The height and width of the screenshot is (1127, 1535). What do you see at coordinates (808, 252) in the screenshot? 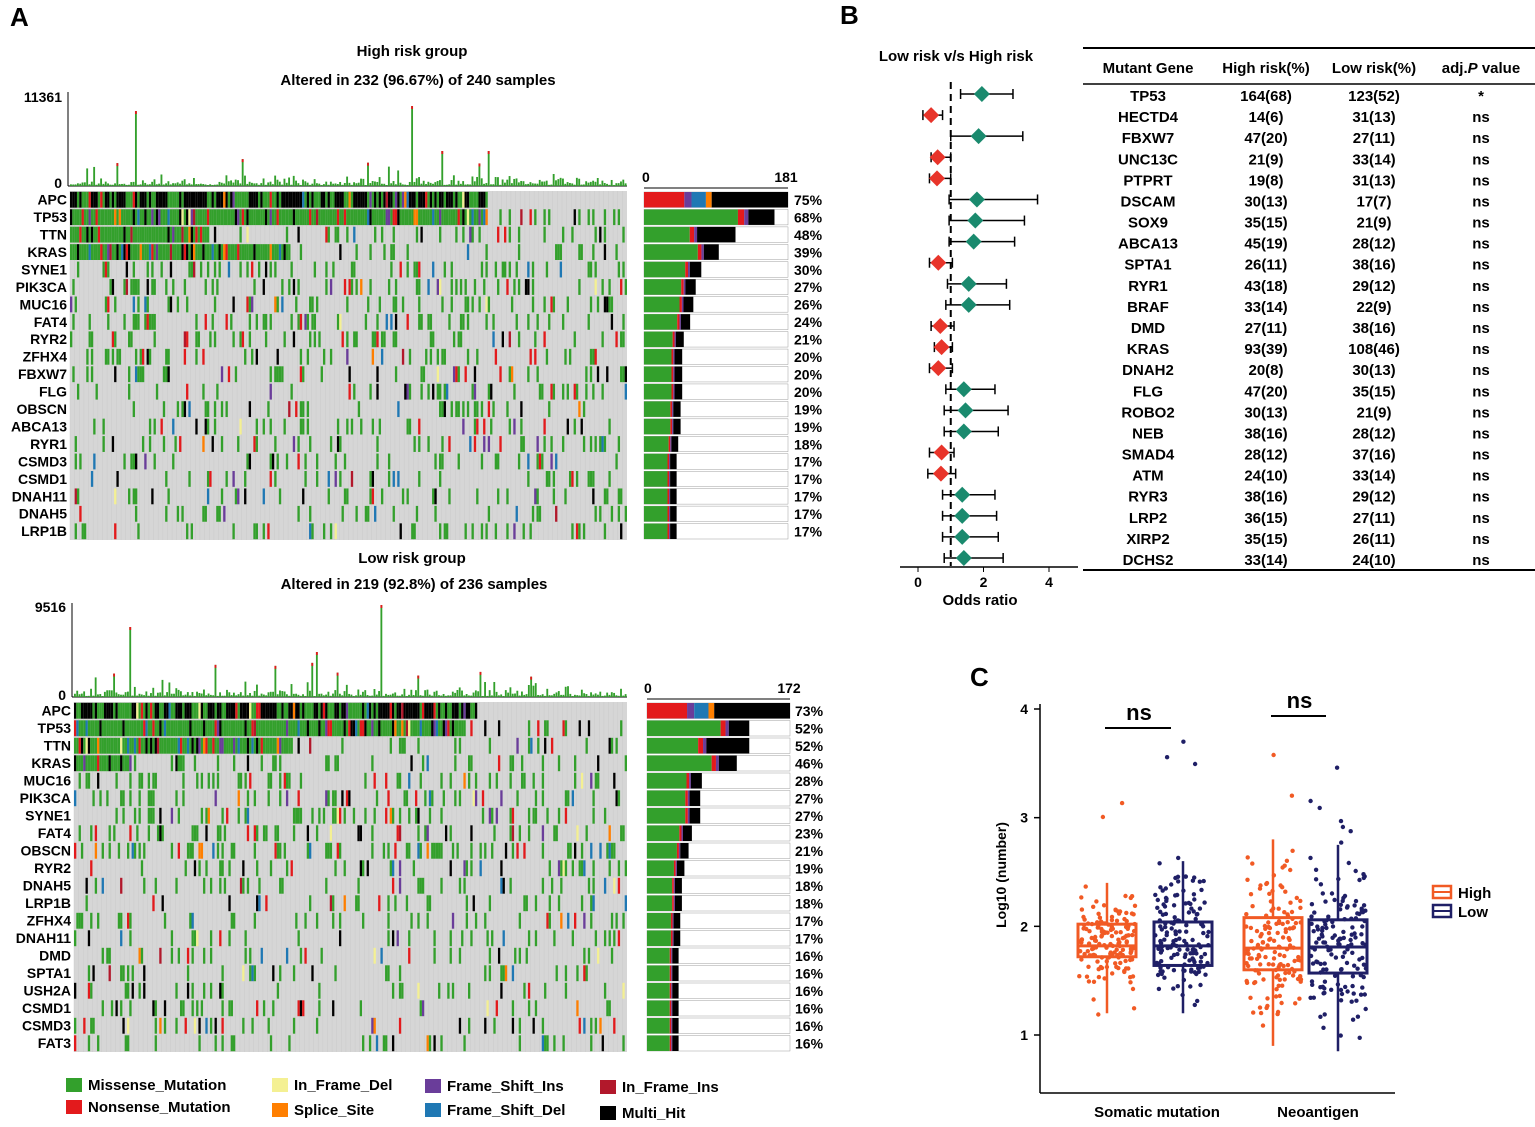
I see `gene-percent: 39%` at bounding box center [808, 252].